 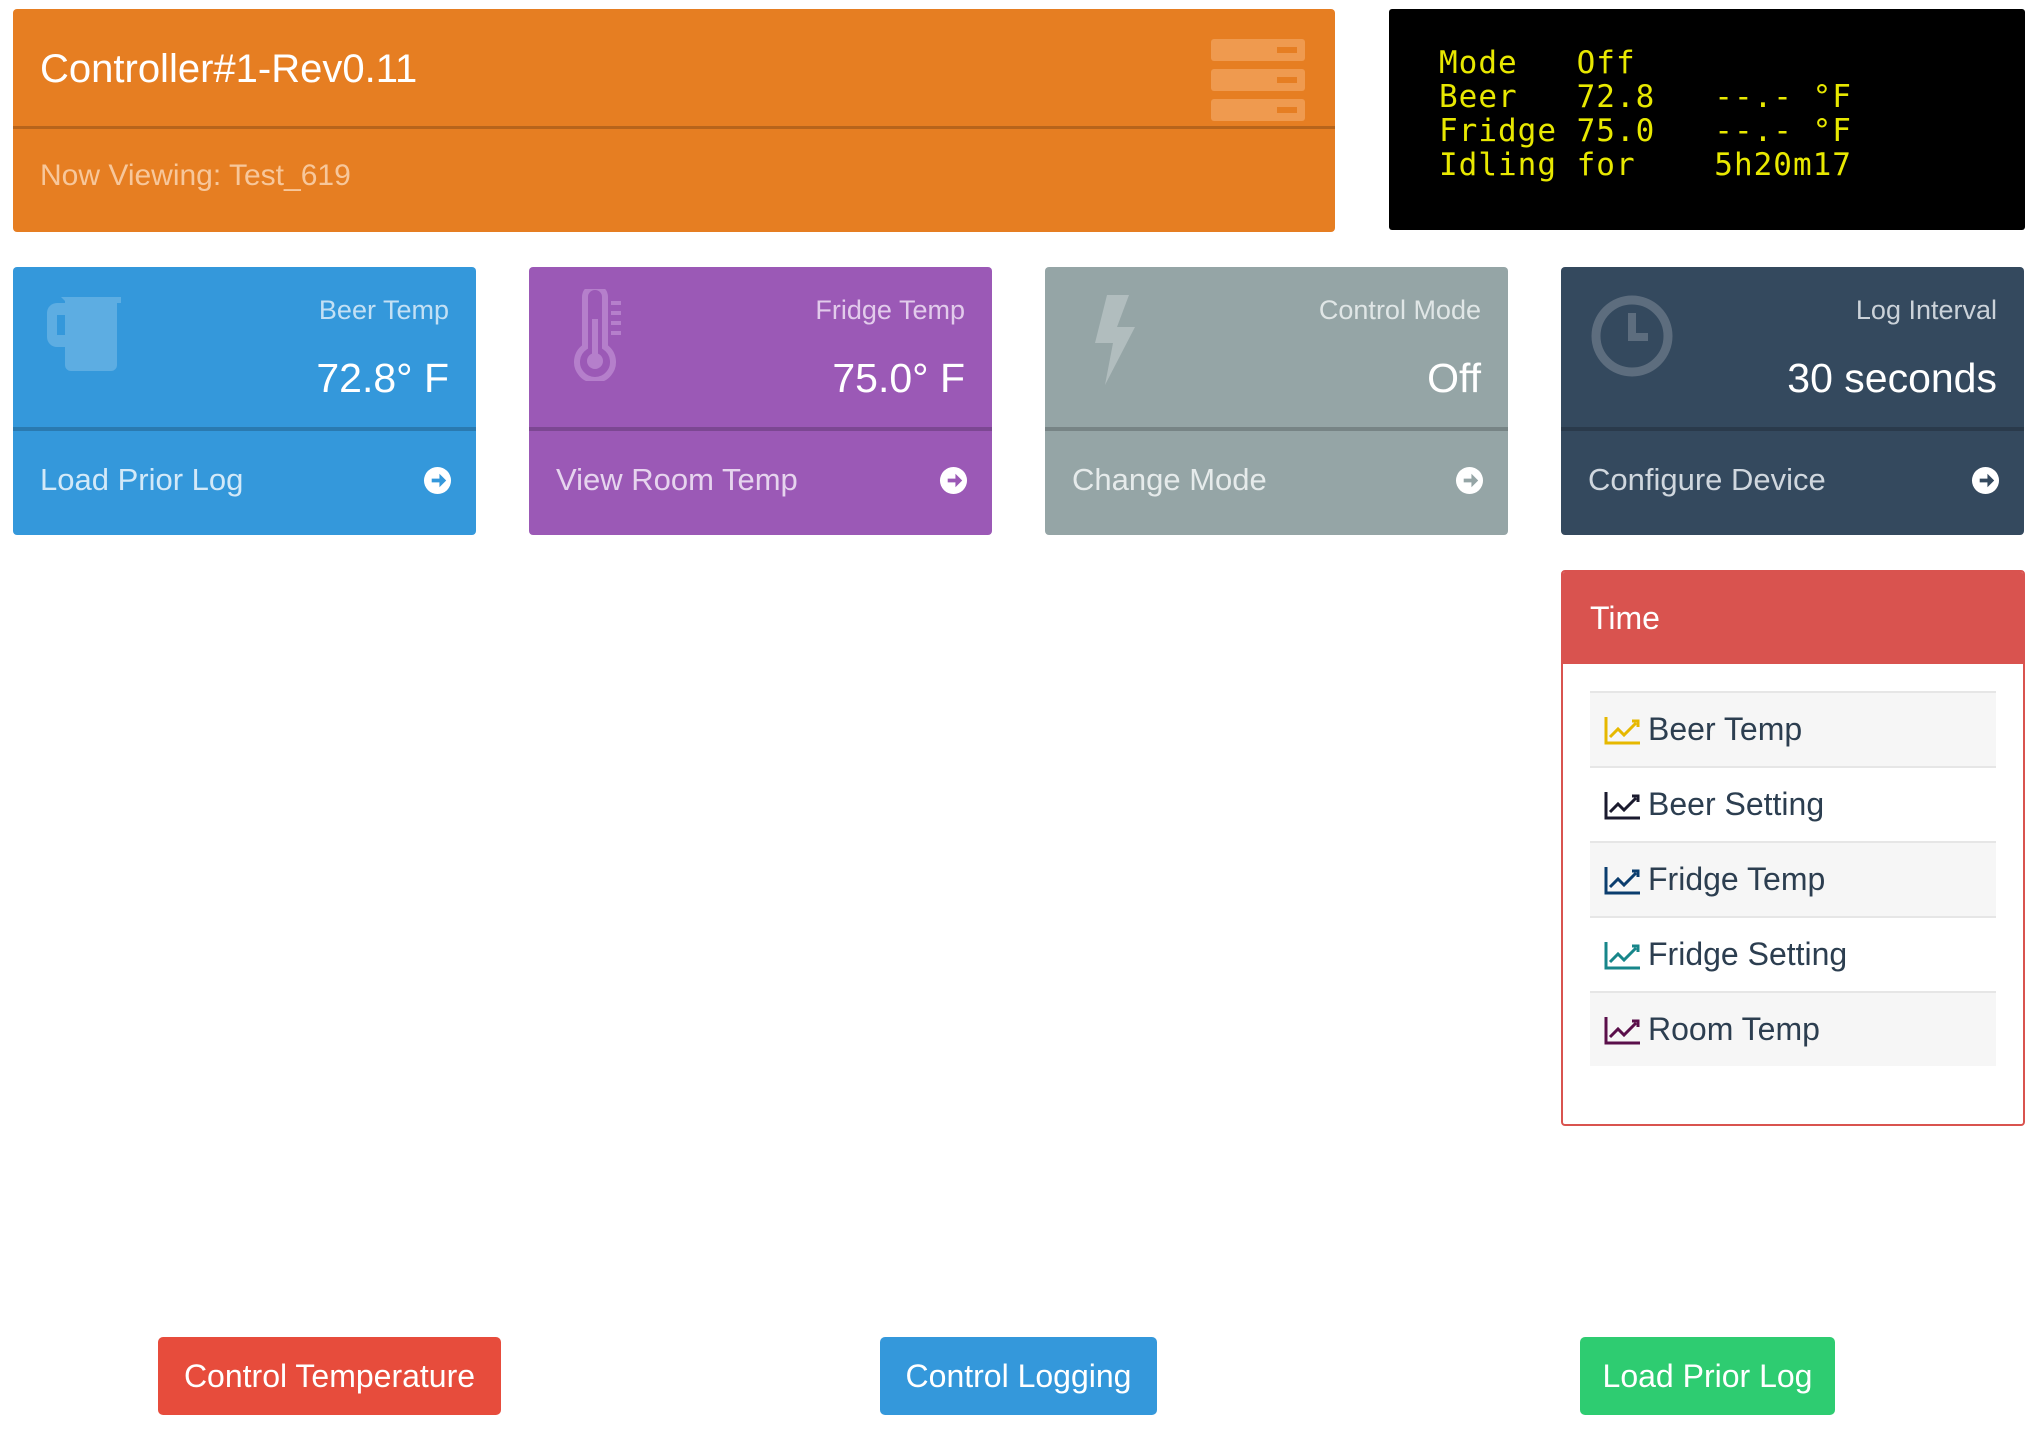 What do you see at coordinates (382, 378) in the screenshot?
I see `beer-temp-value: 72.8° F` at bounding box center [382, 378].